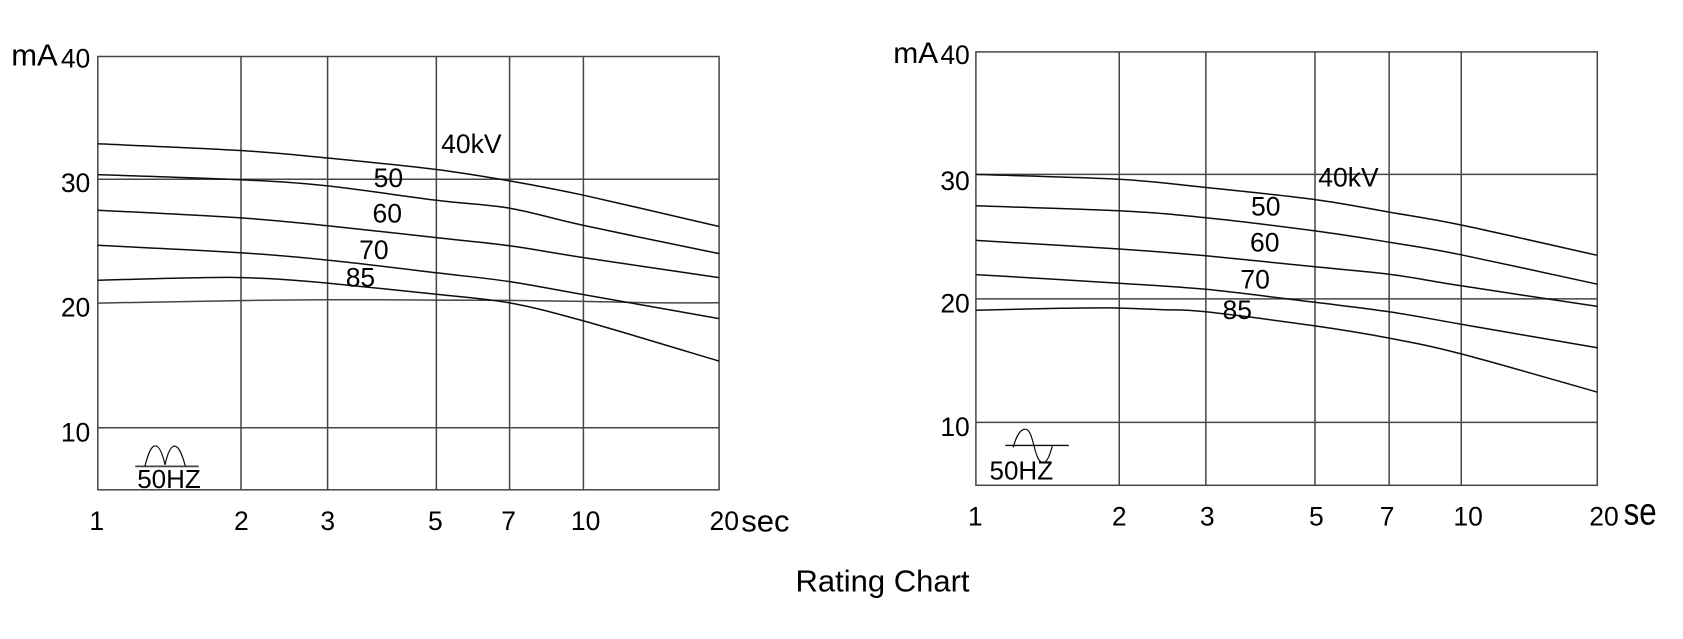 The width and height of the screenshot is (1683, 639). What do you see at coordinates (883, 581) in the screenshot?
I see `svg-text: Rating Chart` at bounding box center [883, 581].